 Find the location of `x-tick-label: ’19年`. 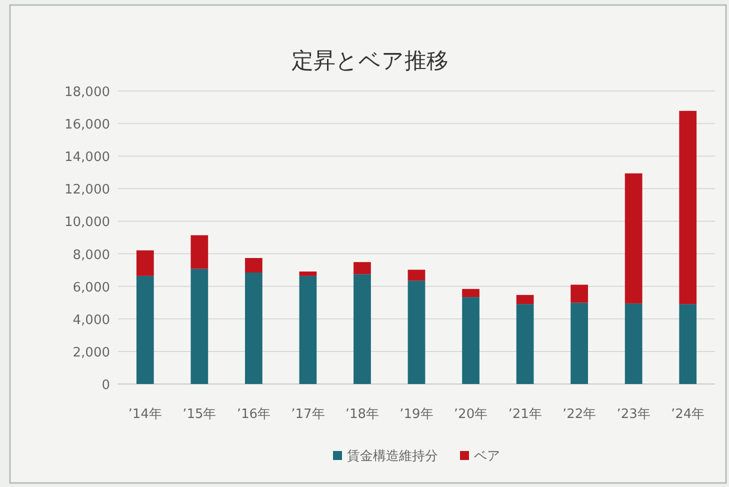

x-tick-label: ’19年 is located at coordinates (417, 414).